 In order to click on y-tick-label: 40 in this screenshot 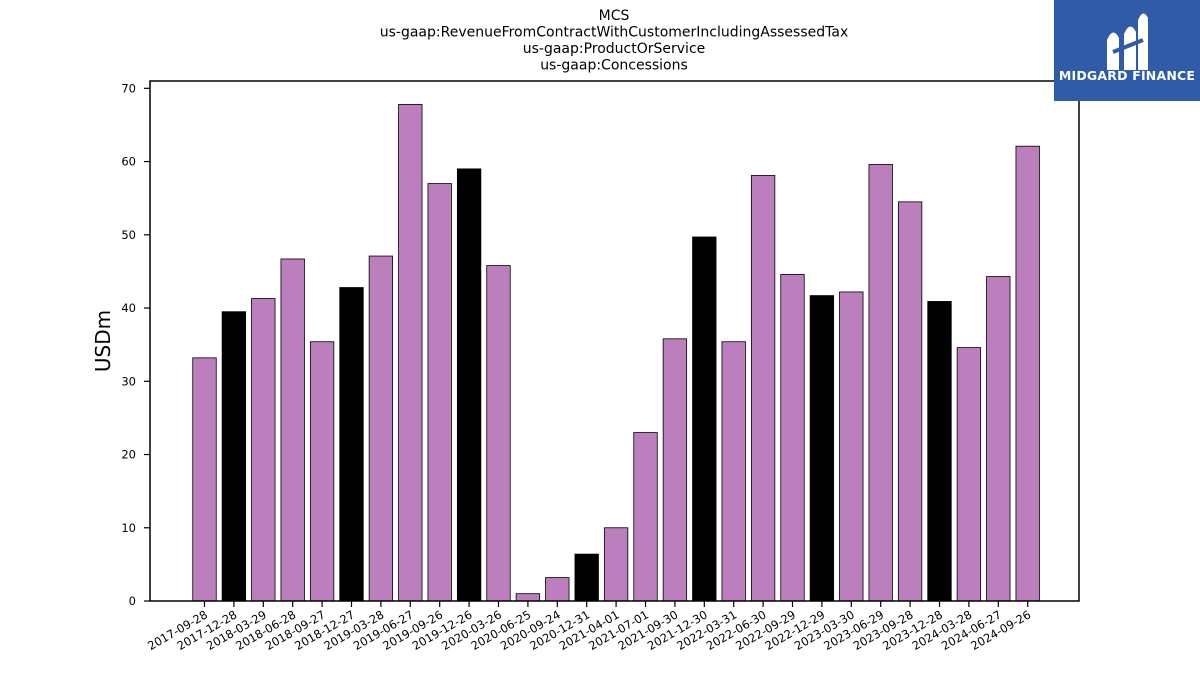, I will do `click(128, 308)`.